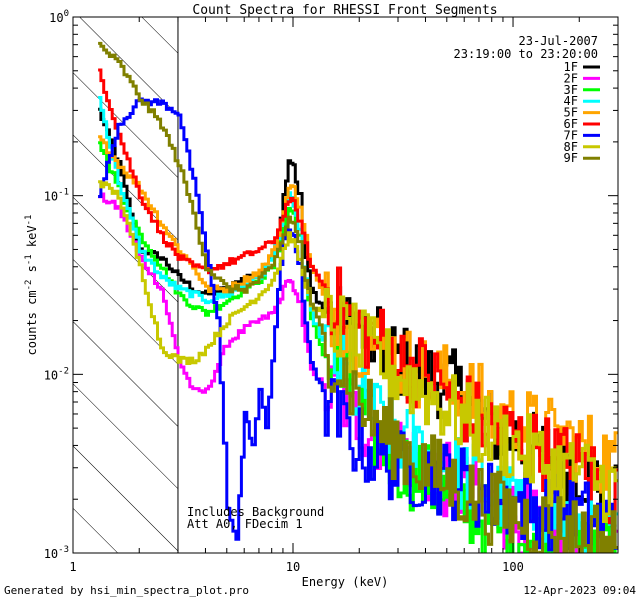 Image resolution: width=640 pixels, height=600 pixels. I want to click on footer-timestamp: 12-Apr-2023 09:04, so click(579, 590).